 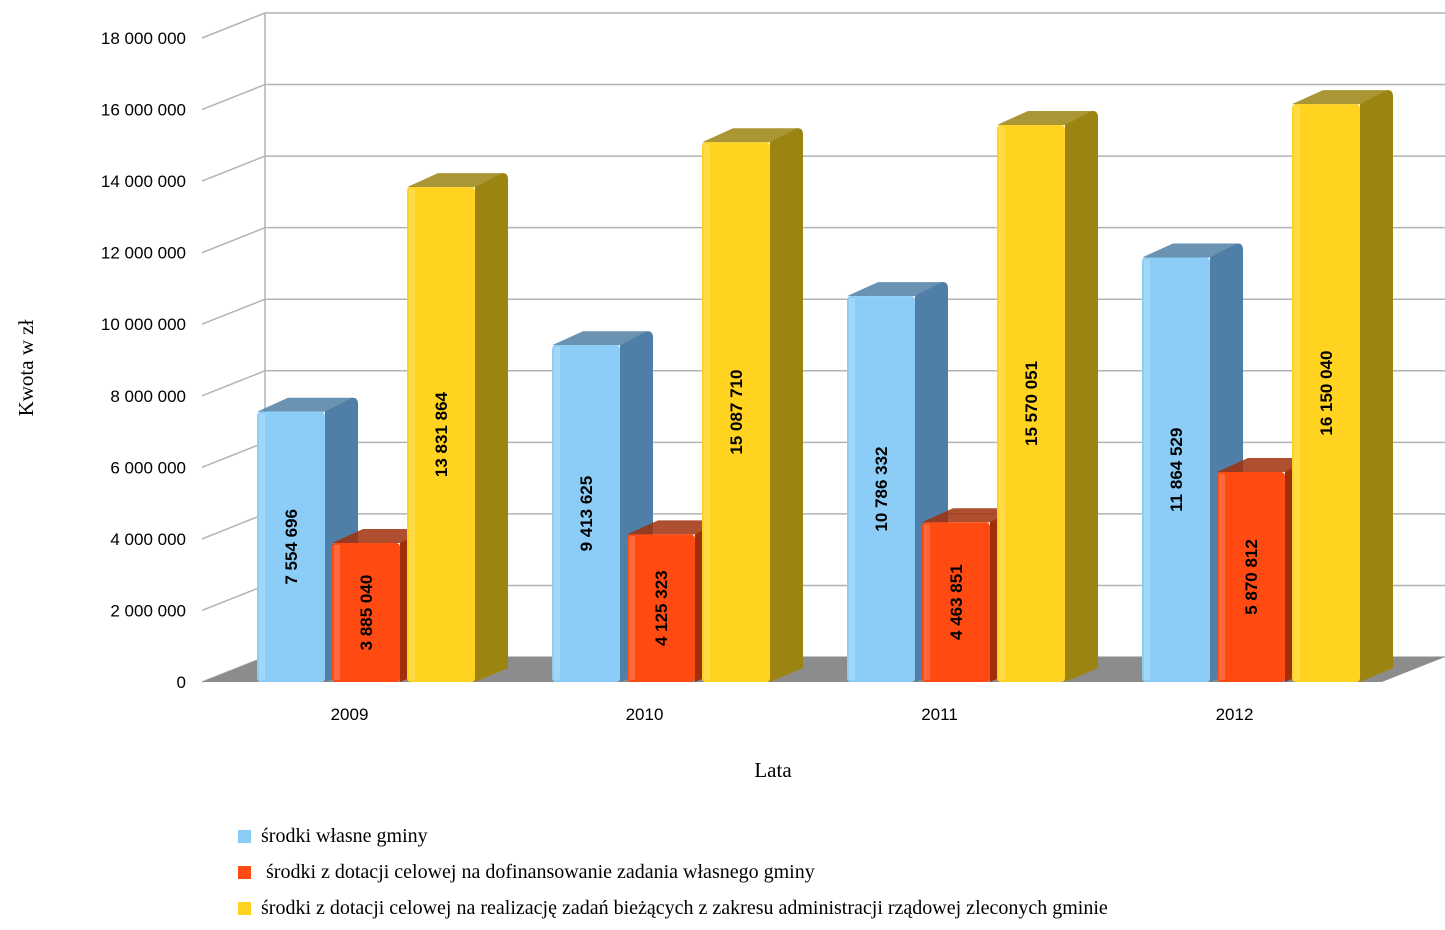 I want to click on legend-item: środki własne gminy, so click(x=673, y=836).